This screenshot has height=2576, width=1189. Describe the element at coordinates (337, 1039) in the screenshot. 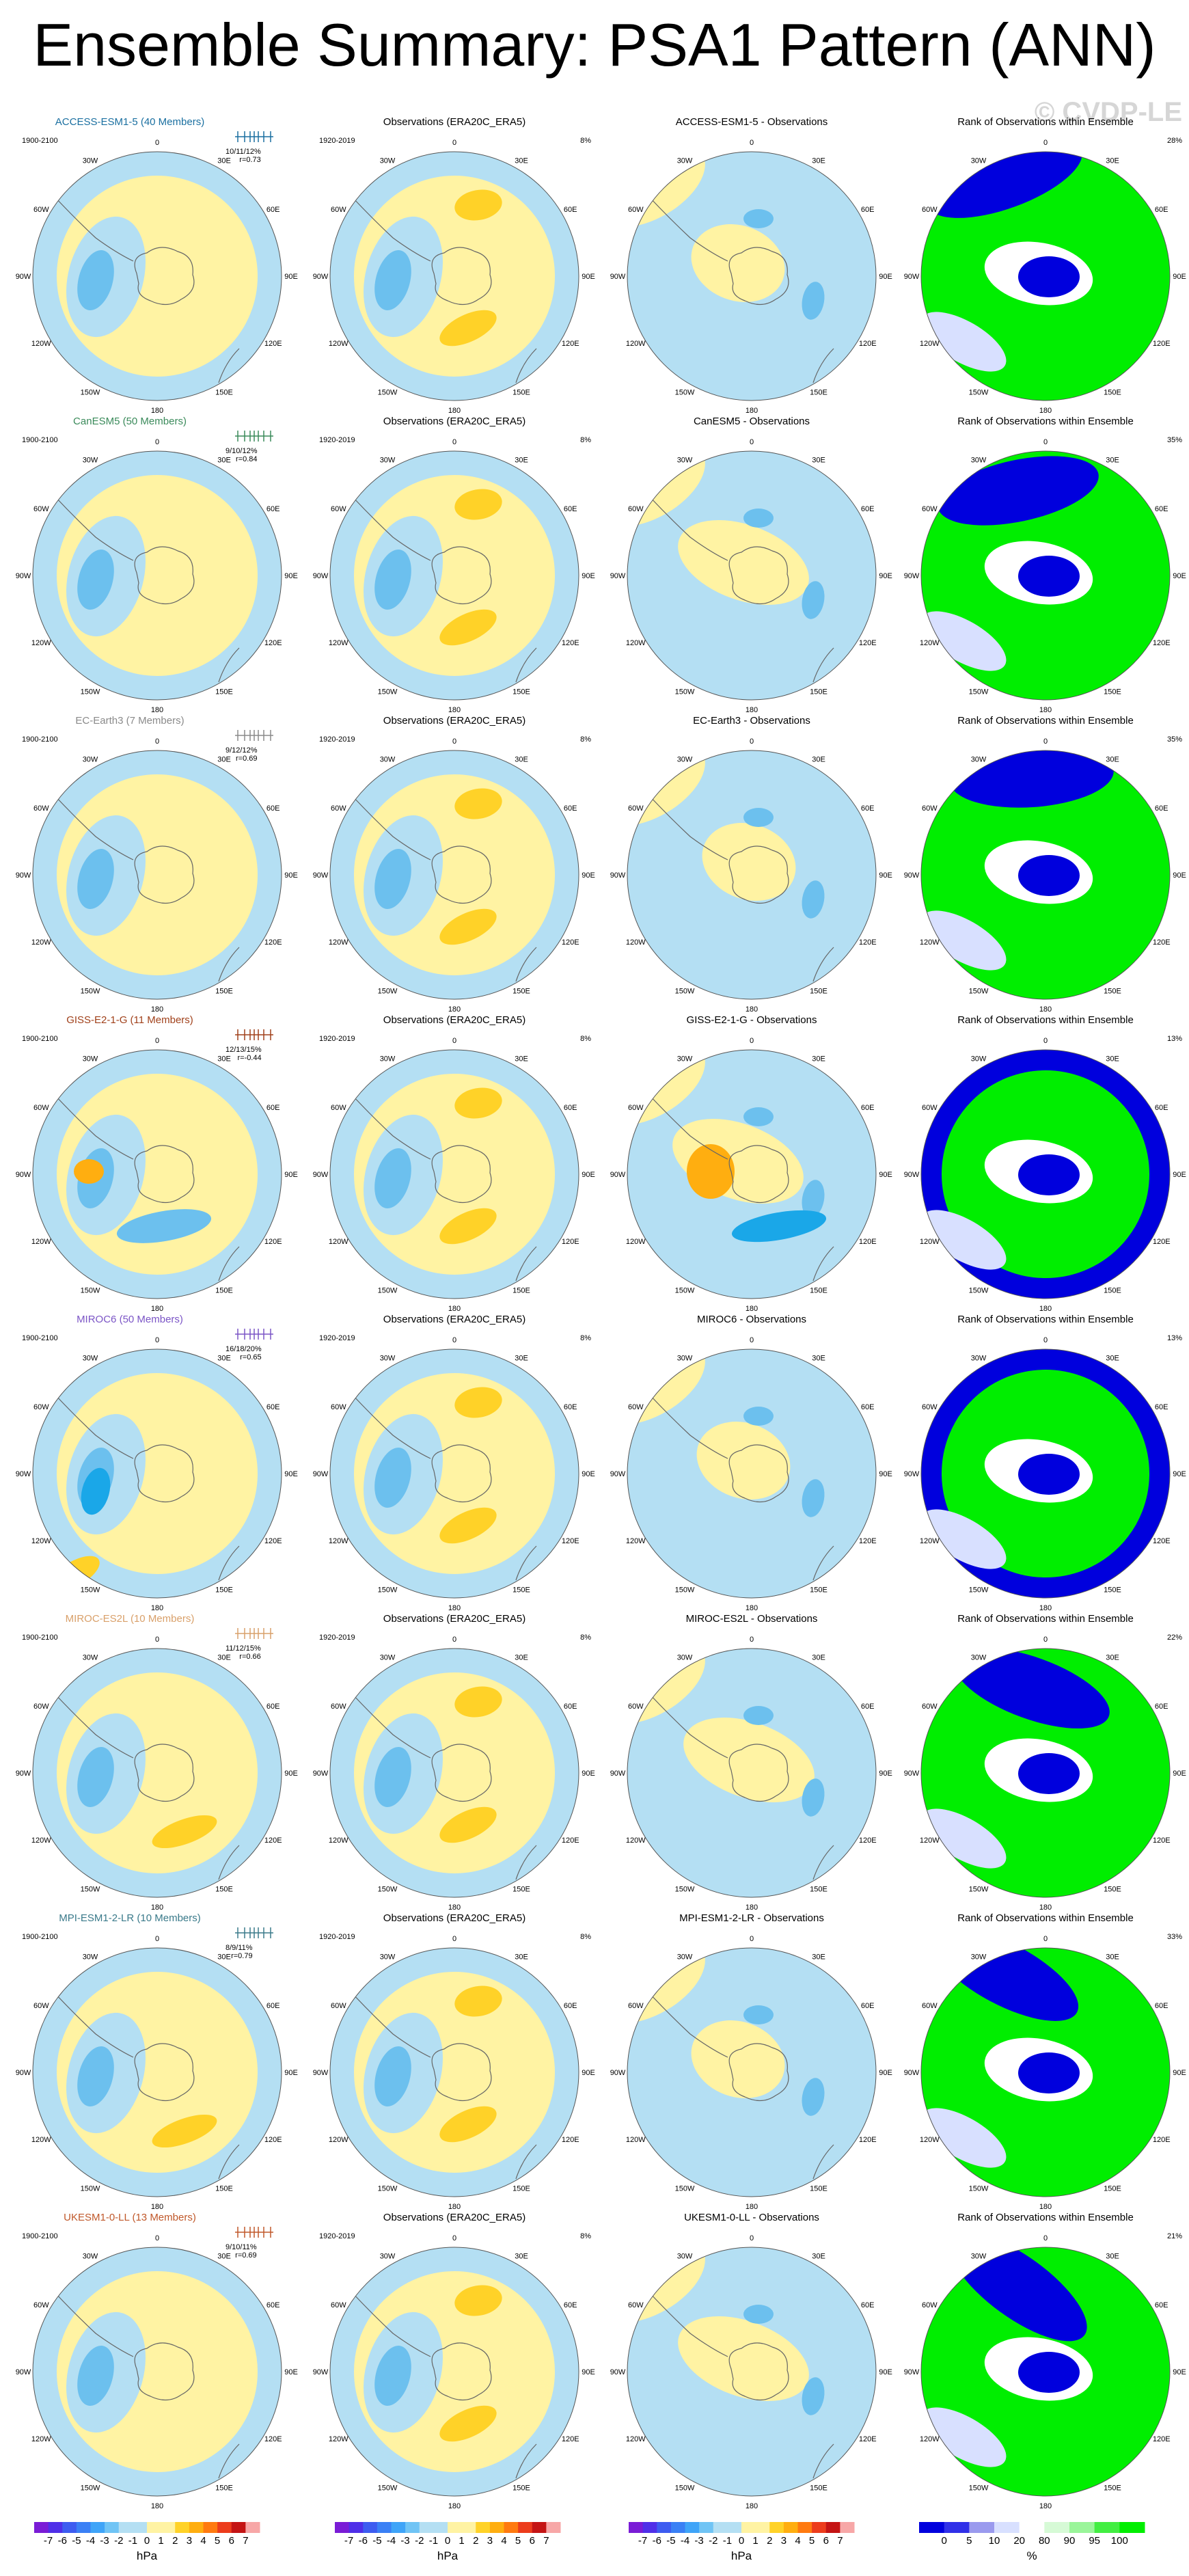

I see `observations-period: 1920-2019` at that location.